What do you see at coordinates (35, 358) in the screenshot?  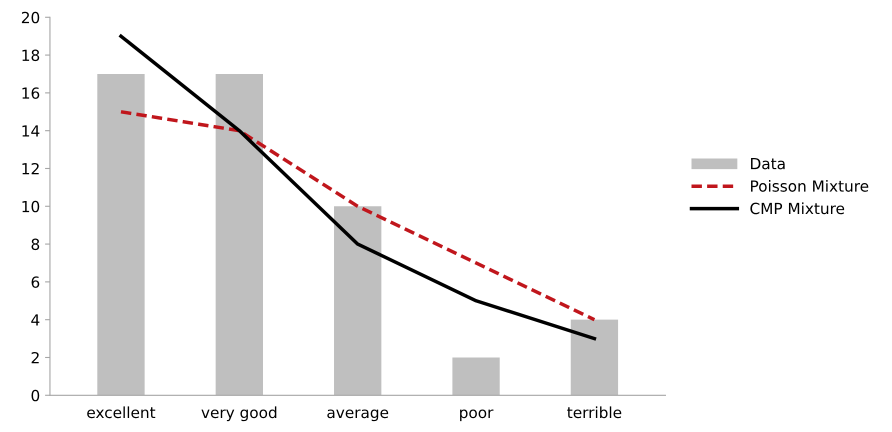 I see `y-tick-label: 2` at bounding box center [35, 358].